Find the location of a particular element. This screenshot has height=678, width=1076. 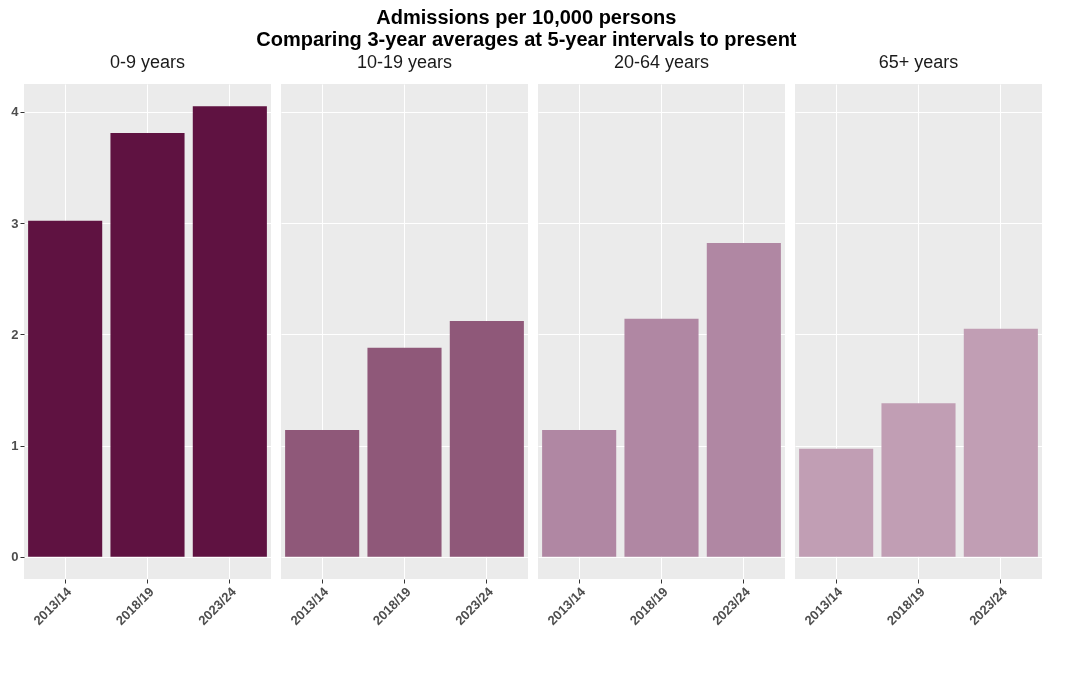

text: Admissions per 10,000 persons is located at coordinates (526, 17).